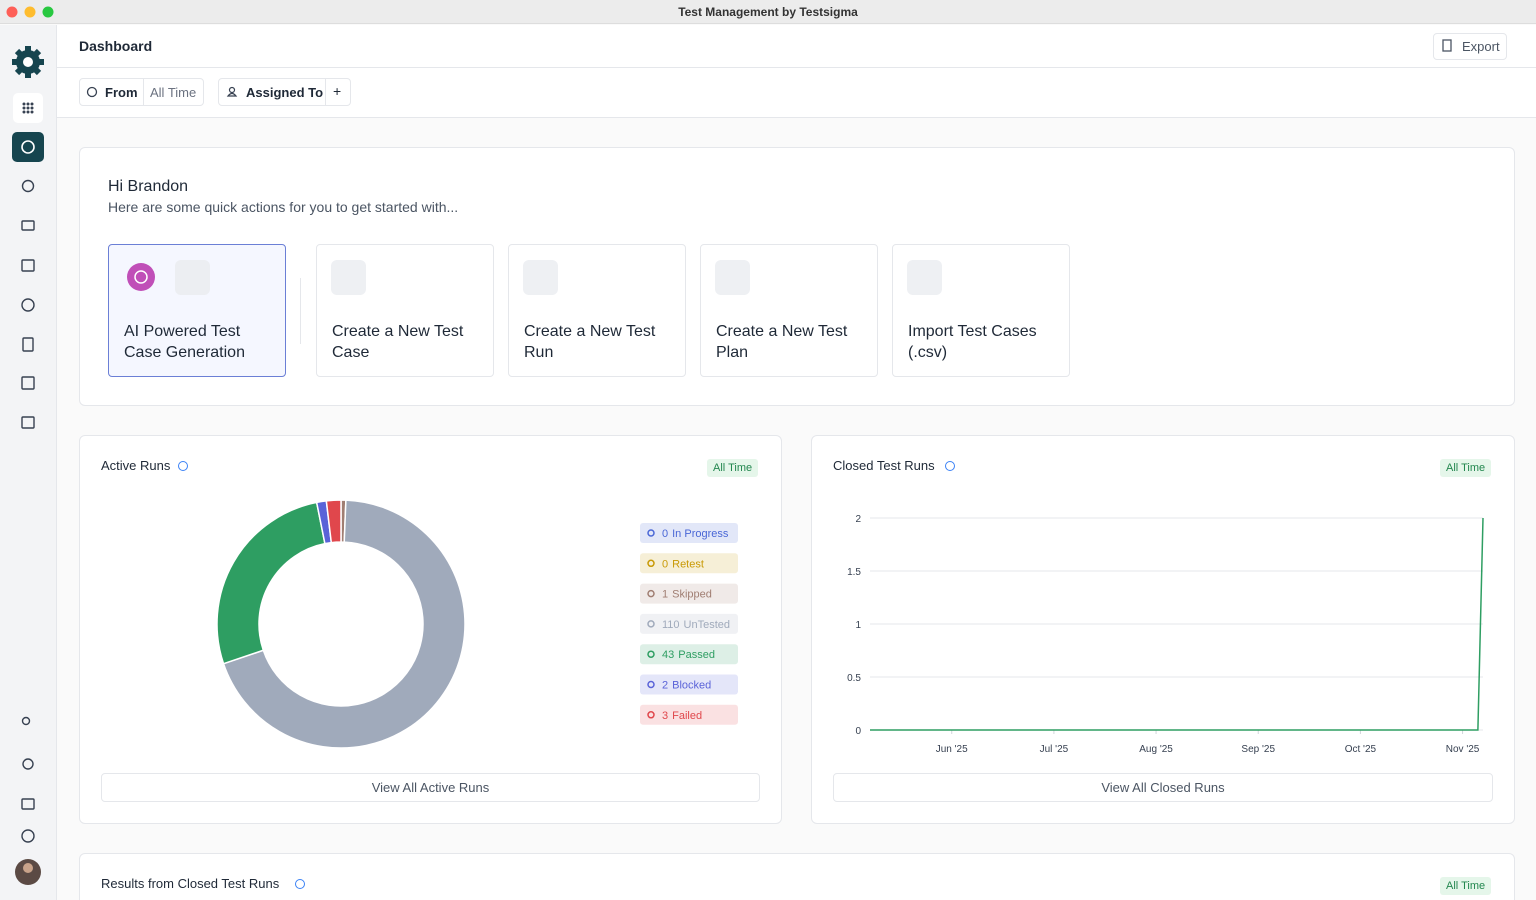 The image size is (1536, 900). Describe the element at coordinates (28, 462) in the screenshot. I see `sidebar-icons` at that location.